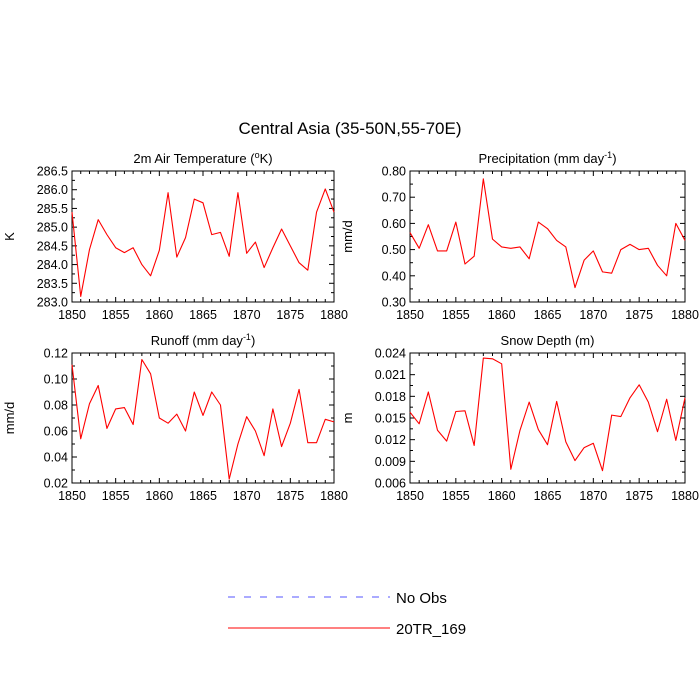 Image resolution: width=700 pixels, height=700 pixels. What do you see at coordinates (394, 250) in the screenshot?
I see `y-tick-label: 0.50` at bounding box center [394, 250].